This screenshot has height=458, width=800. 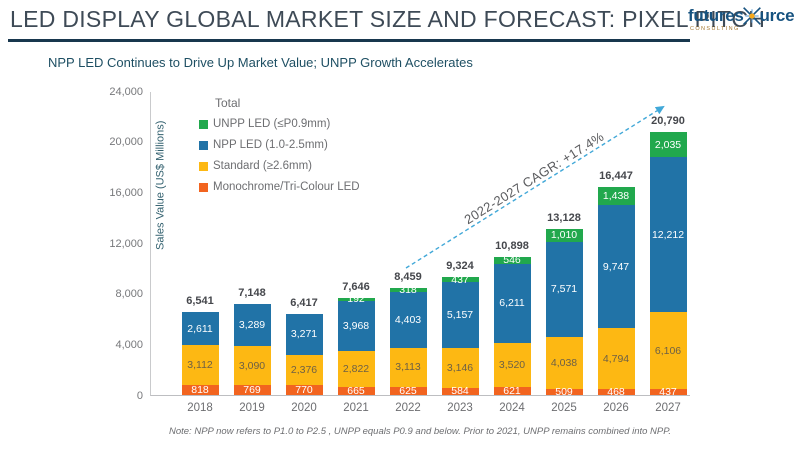 I want to click on segment-value-label: 3,271, so click(x=304, y=334).